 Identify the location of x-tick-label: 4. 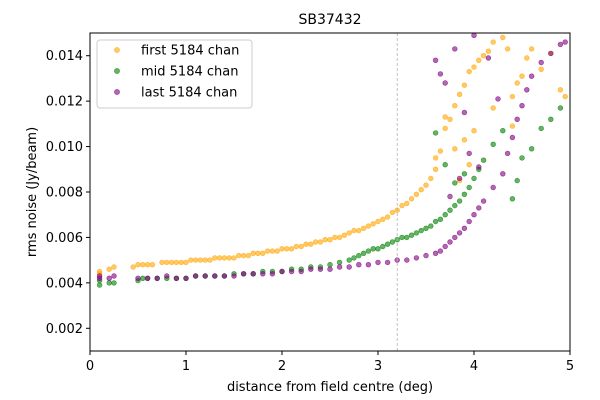
(474, 366).